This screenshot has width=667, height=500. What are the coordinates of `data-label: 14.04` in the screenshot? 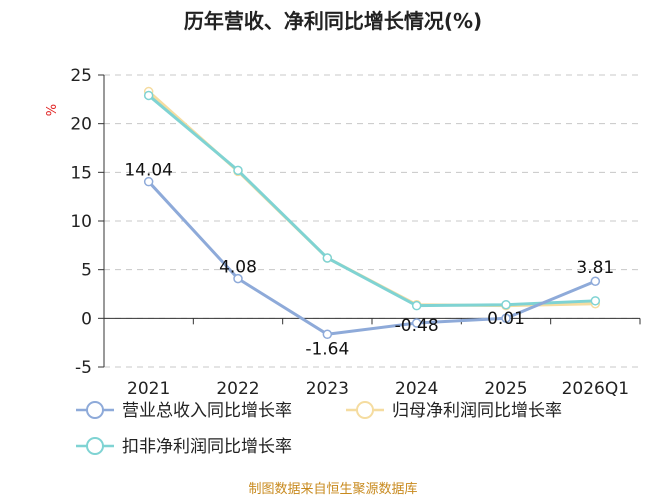 It's located at (148, 171).